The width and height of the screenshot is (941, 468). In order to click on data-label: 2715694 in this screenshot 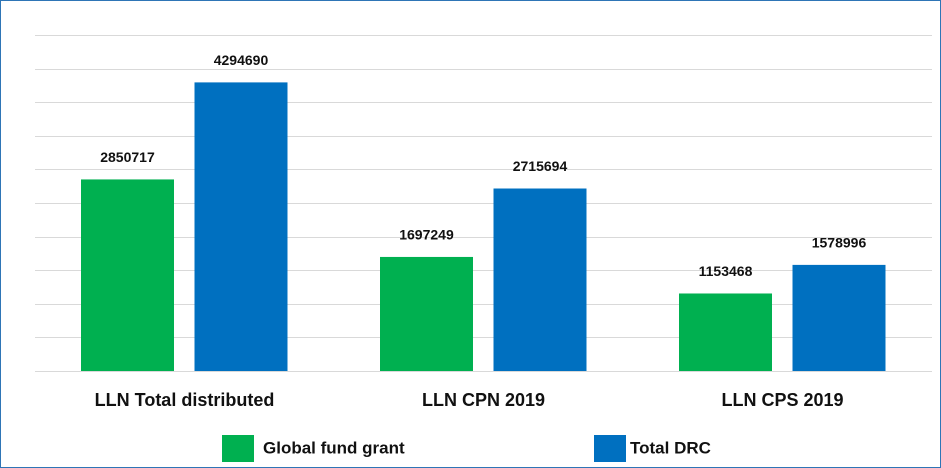, I will do `click(540, 166)`.